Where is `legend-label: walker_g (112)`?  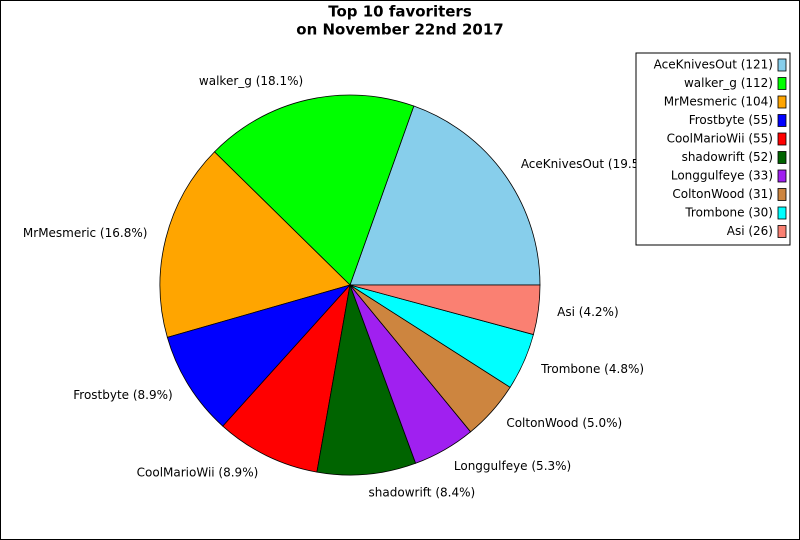
legend-label: walker_g (112) is located at coordinates (728, 83).